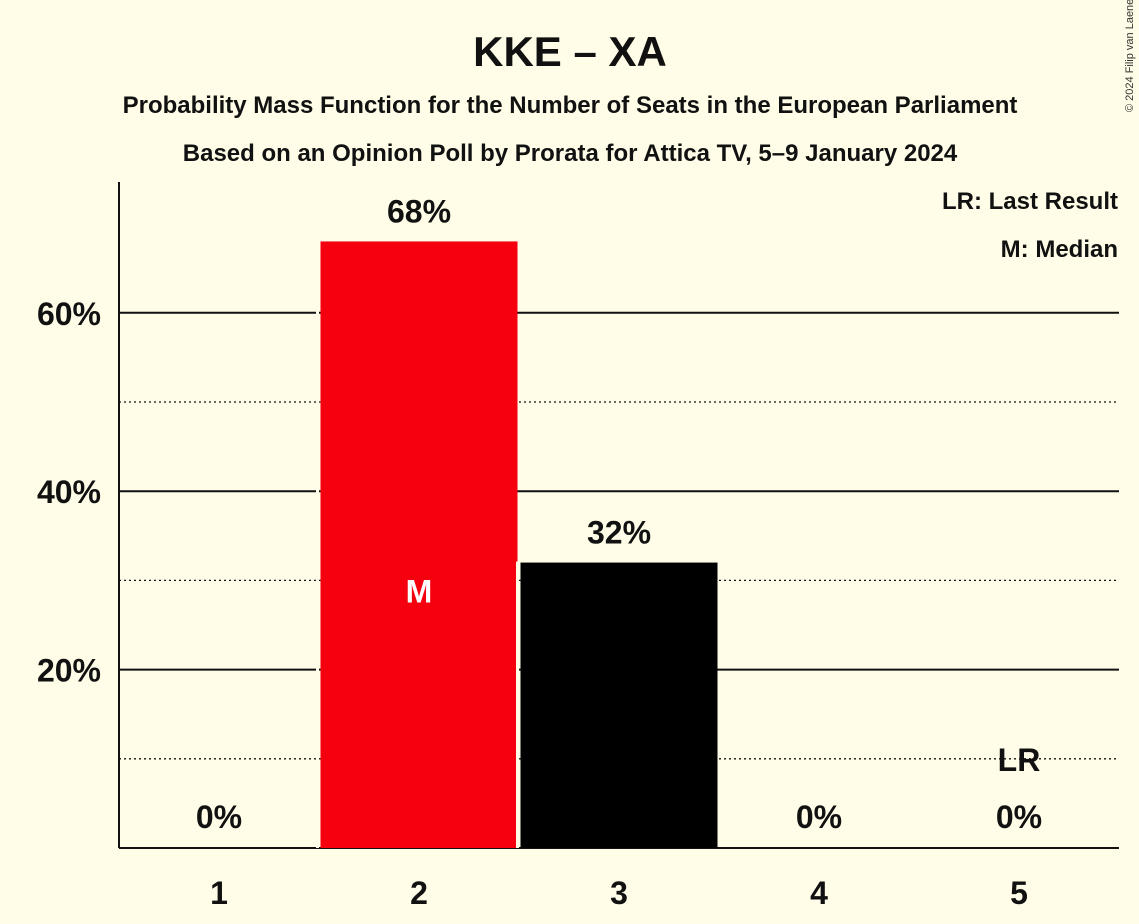 The image size is (1139, 924). Describe the element at coordinates (1059, 249) in the screenshot. I see `legend-entry: M: Median` at that location.